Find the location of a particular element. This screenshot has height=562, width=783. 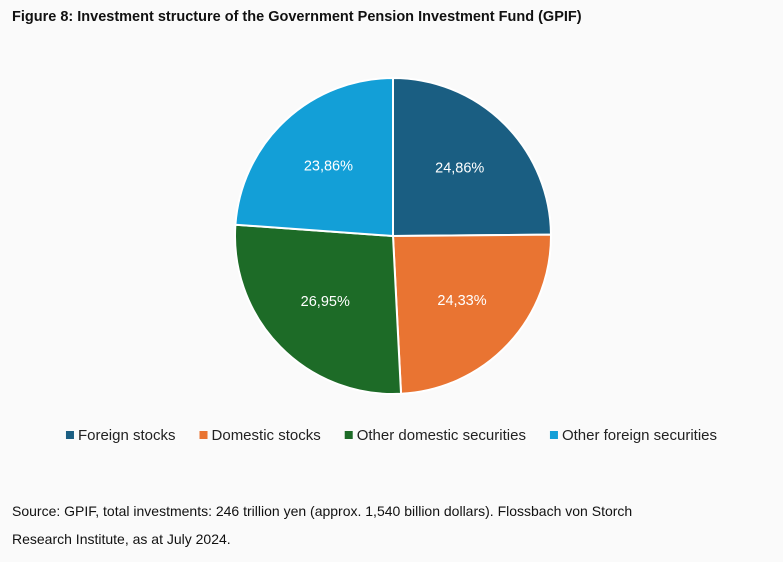

legend-label: Foreign stocks is located at coordinates (127, 435).